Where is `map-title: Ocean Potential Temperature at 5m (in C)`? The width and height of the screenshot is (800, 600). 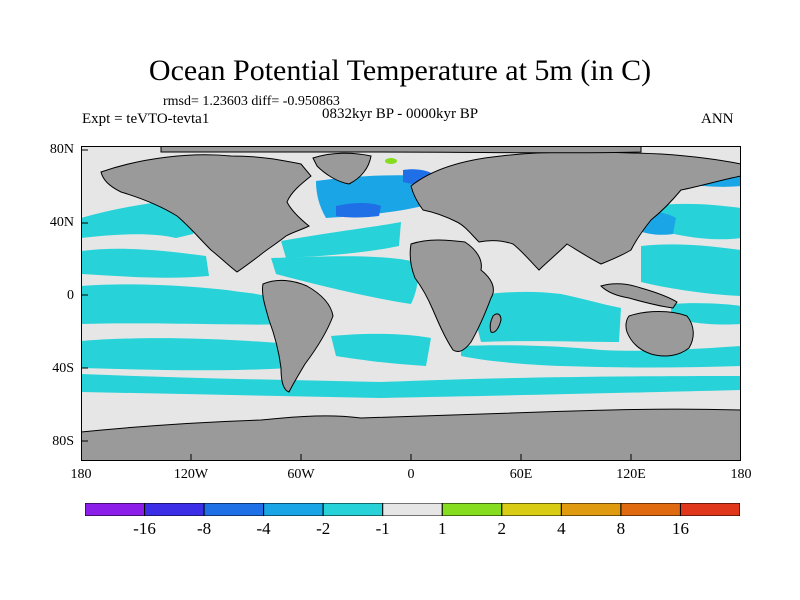 map-title: Ocean Potential Temperature at 5m (in C) is located at coordinates (400, 70).